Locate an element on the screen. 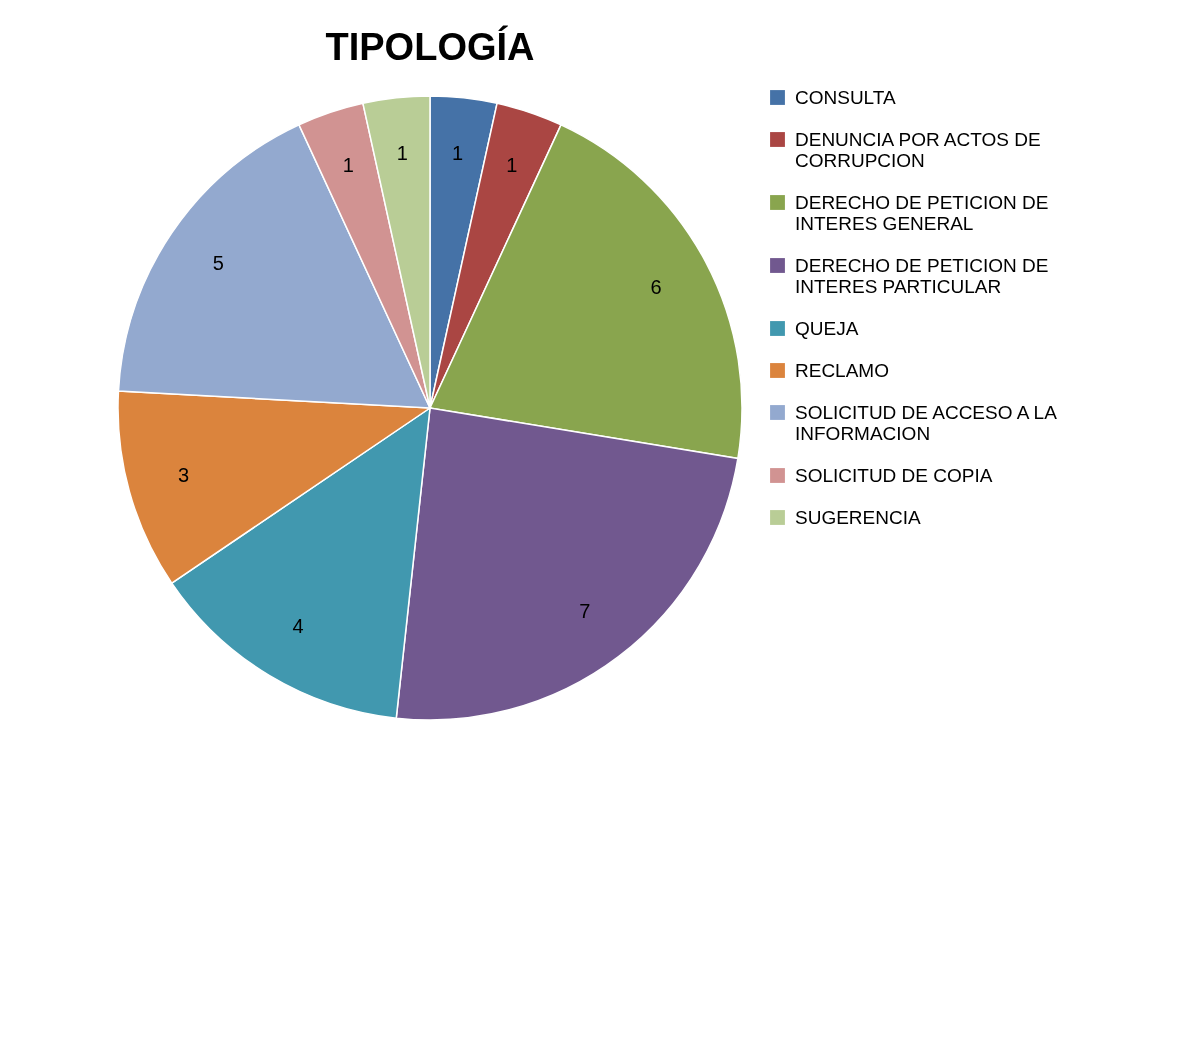 The image size is (1195, 1049). legend-label: QUEJA is located at coordinates (827, 328).